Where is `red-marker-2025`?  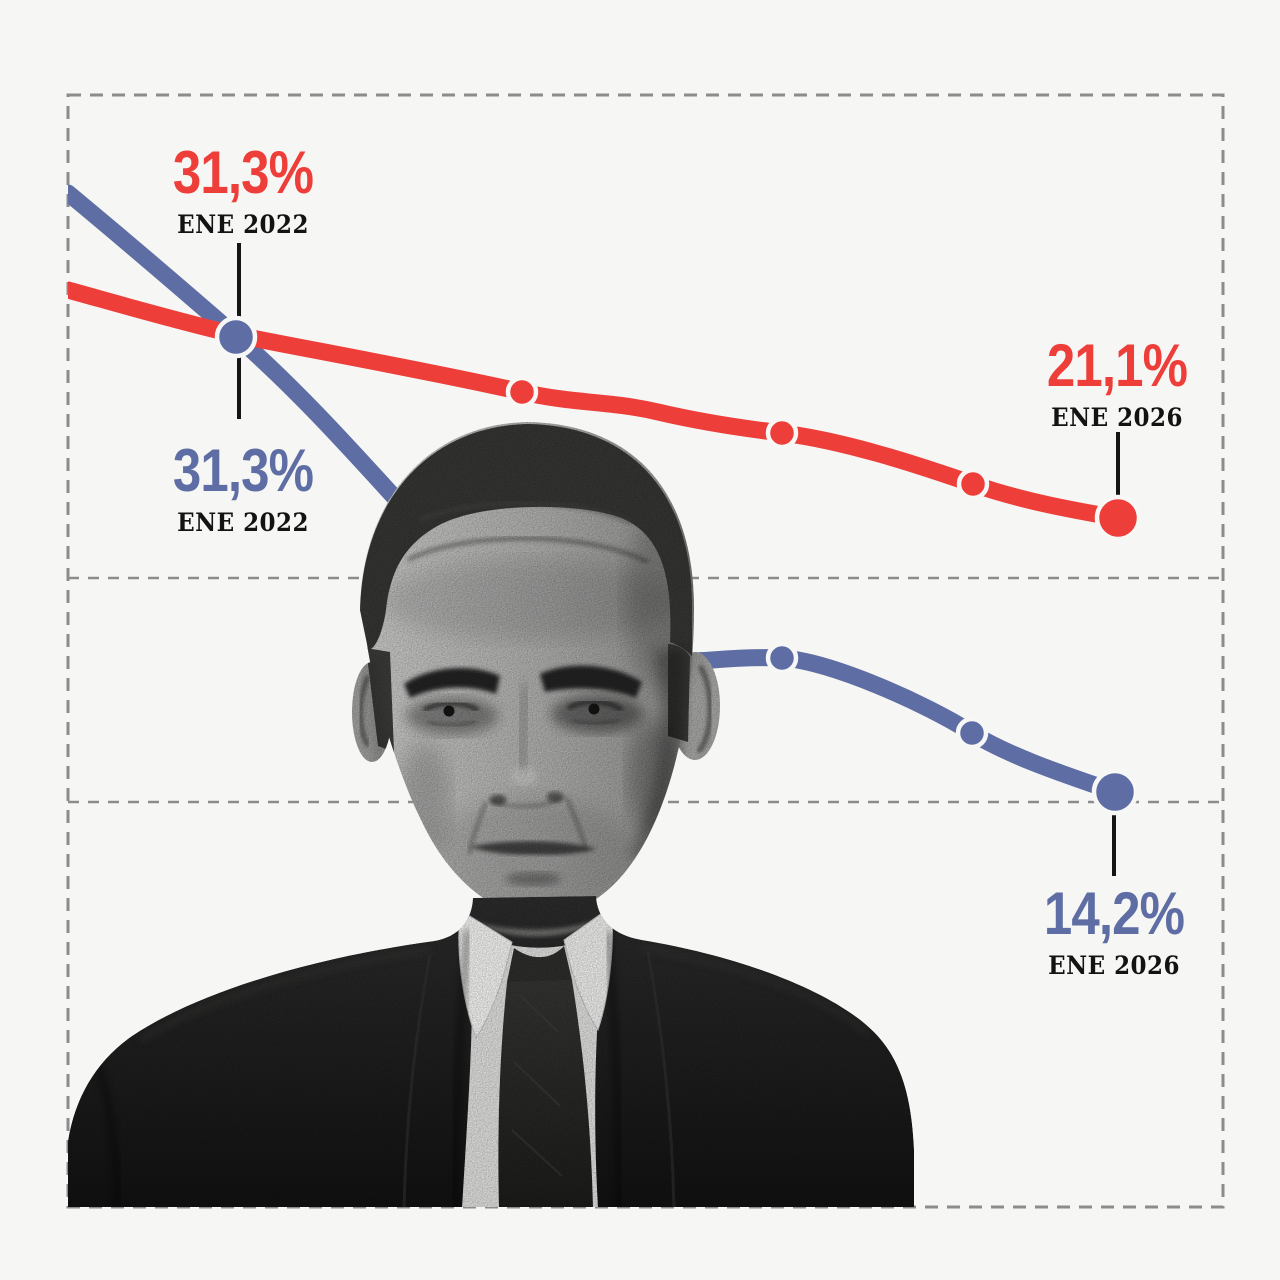
red-marker-2025 is located at coordinates (973, 484).